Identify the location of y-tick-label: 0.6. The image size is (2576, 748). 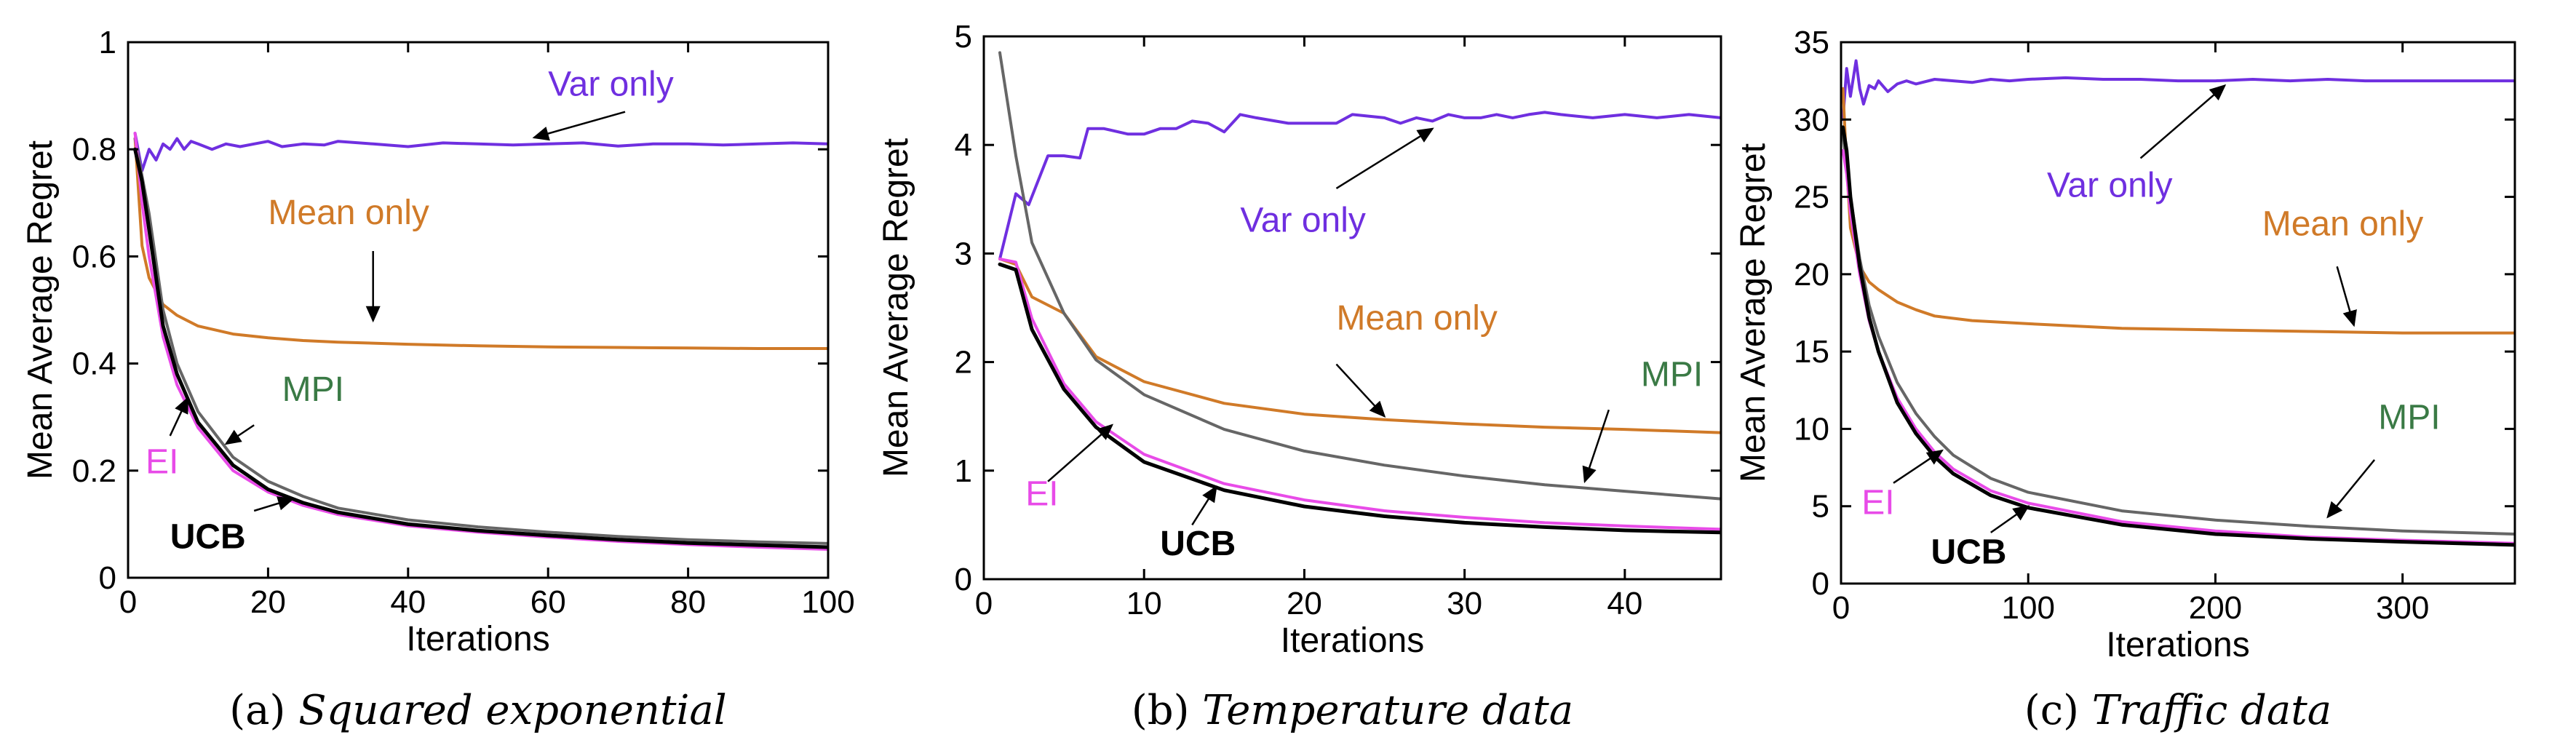
(94, 256).